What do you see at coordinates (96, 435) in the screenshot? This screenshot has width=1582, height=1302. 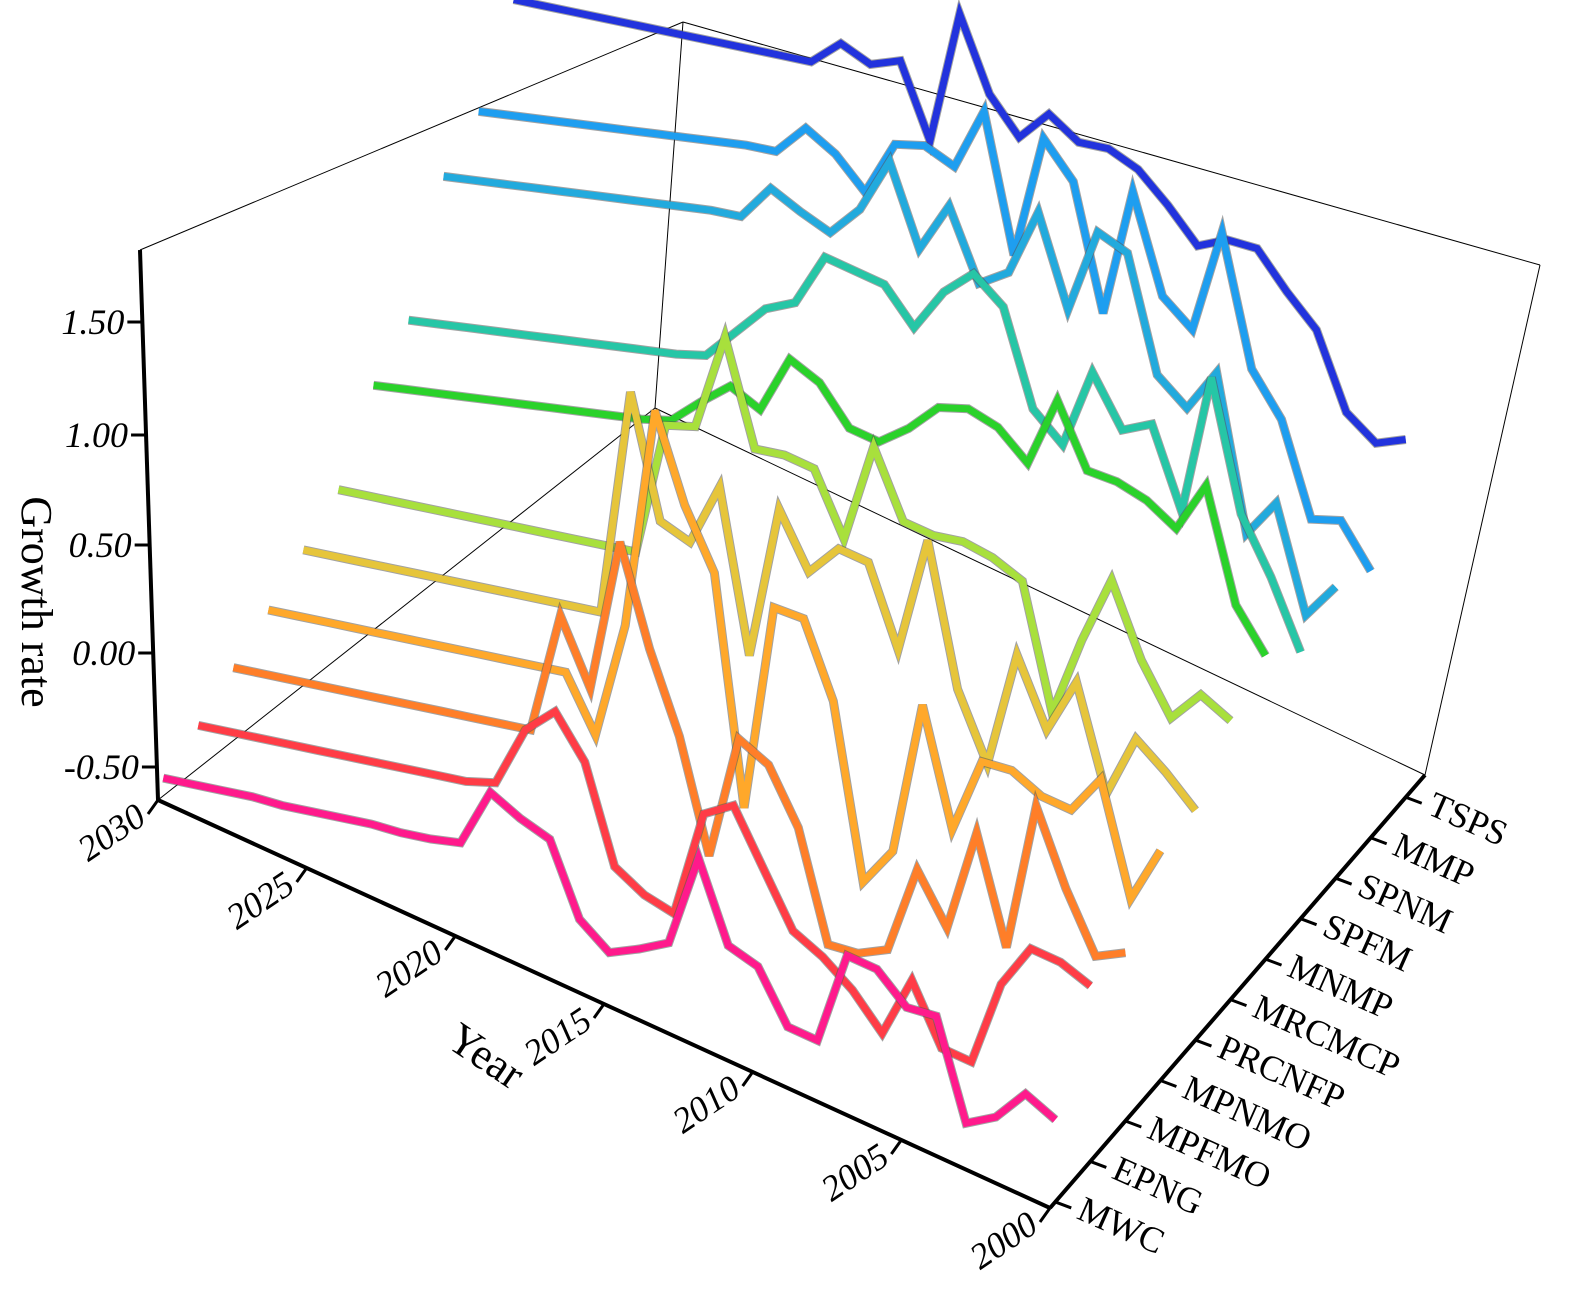 I see `y-tick-label: 1.00` at bounding box center [96, 435].